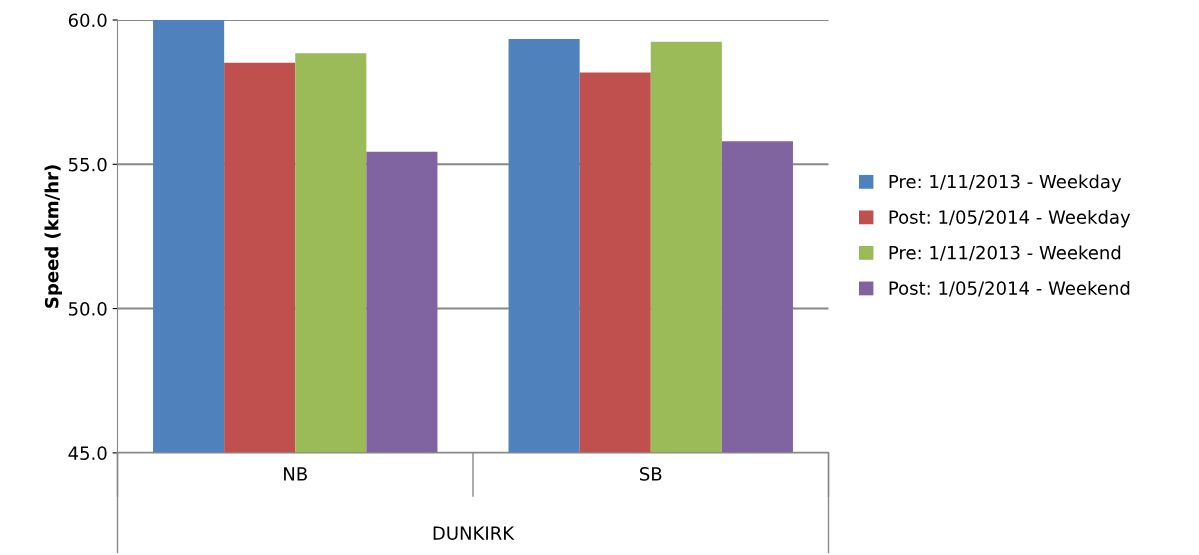 This screenshot has width=1199, height=555. Describe the element at coordinates (1010, 218) in the screenshot. I see `legend-label: Post: 1/05/2014 - Weekday` at that location.